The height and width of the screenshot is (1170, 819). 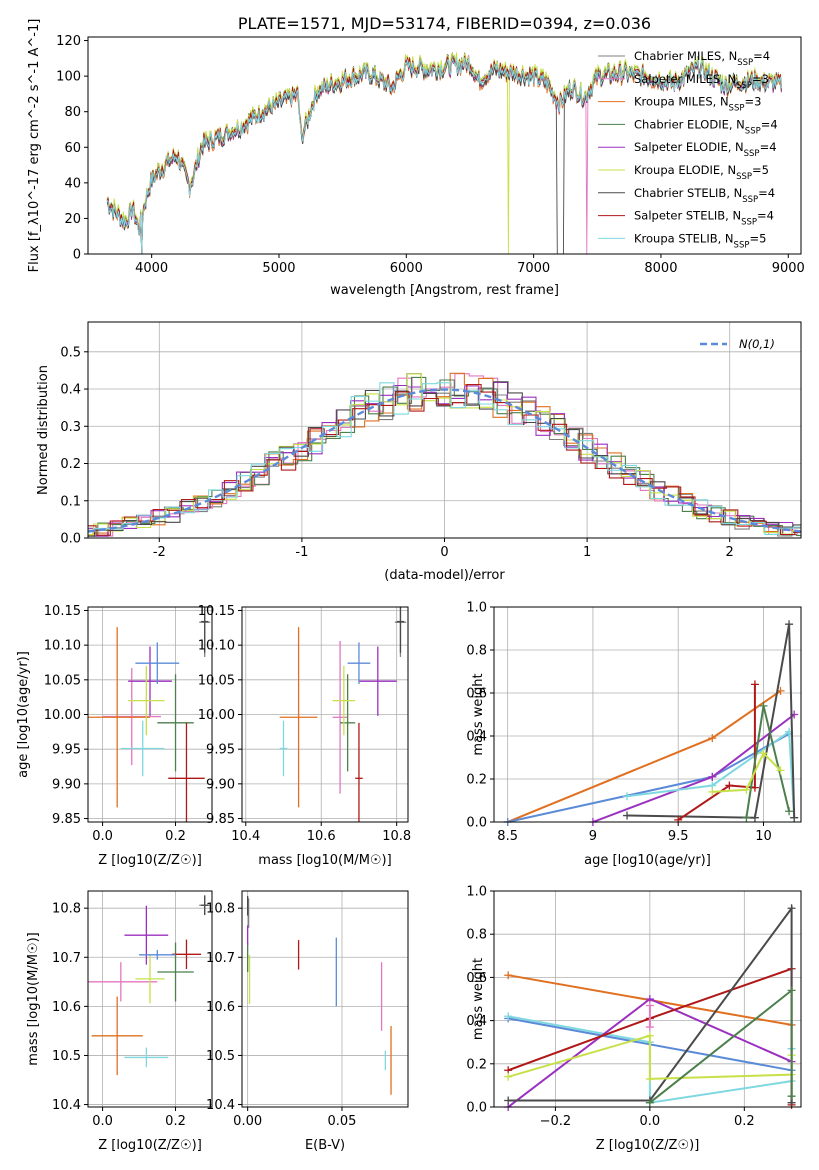 I want to click on legend-label-6: Chabrier STELIB, NSSP=4, so click(x=704, y=195).